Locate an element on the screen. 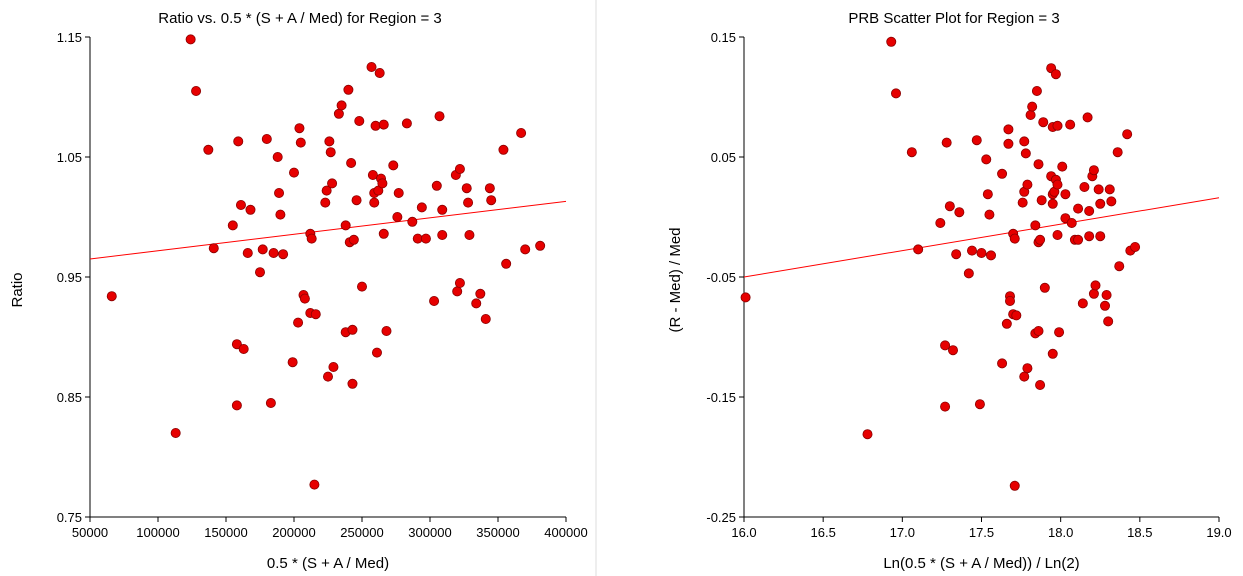 The height and width of the screenshot is (576, 1243). y-tick-label: 0.85 is located at coordinates (69, 397).